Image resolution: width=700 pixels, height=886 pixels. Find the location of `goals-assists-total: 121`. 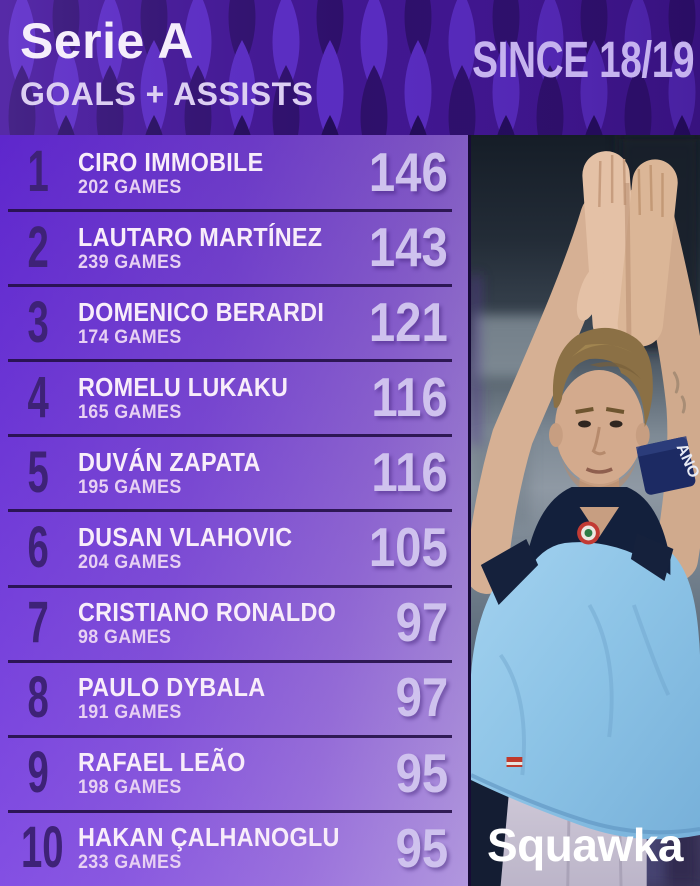

goals-assists-total: 121 is located at coordinates (408, 321).